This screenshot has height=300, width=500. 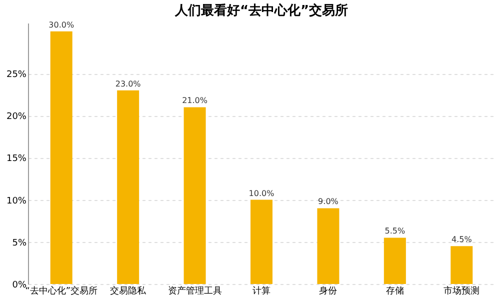 What do you see at coordinates (328, 291) in the screenshot?
I see `x-tick-label: 身份` at bounding box center [328, 291].